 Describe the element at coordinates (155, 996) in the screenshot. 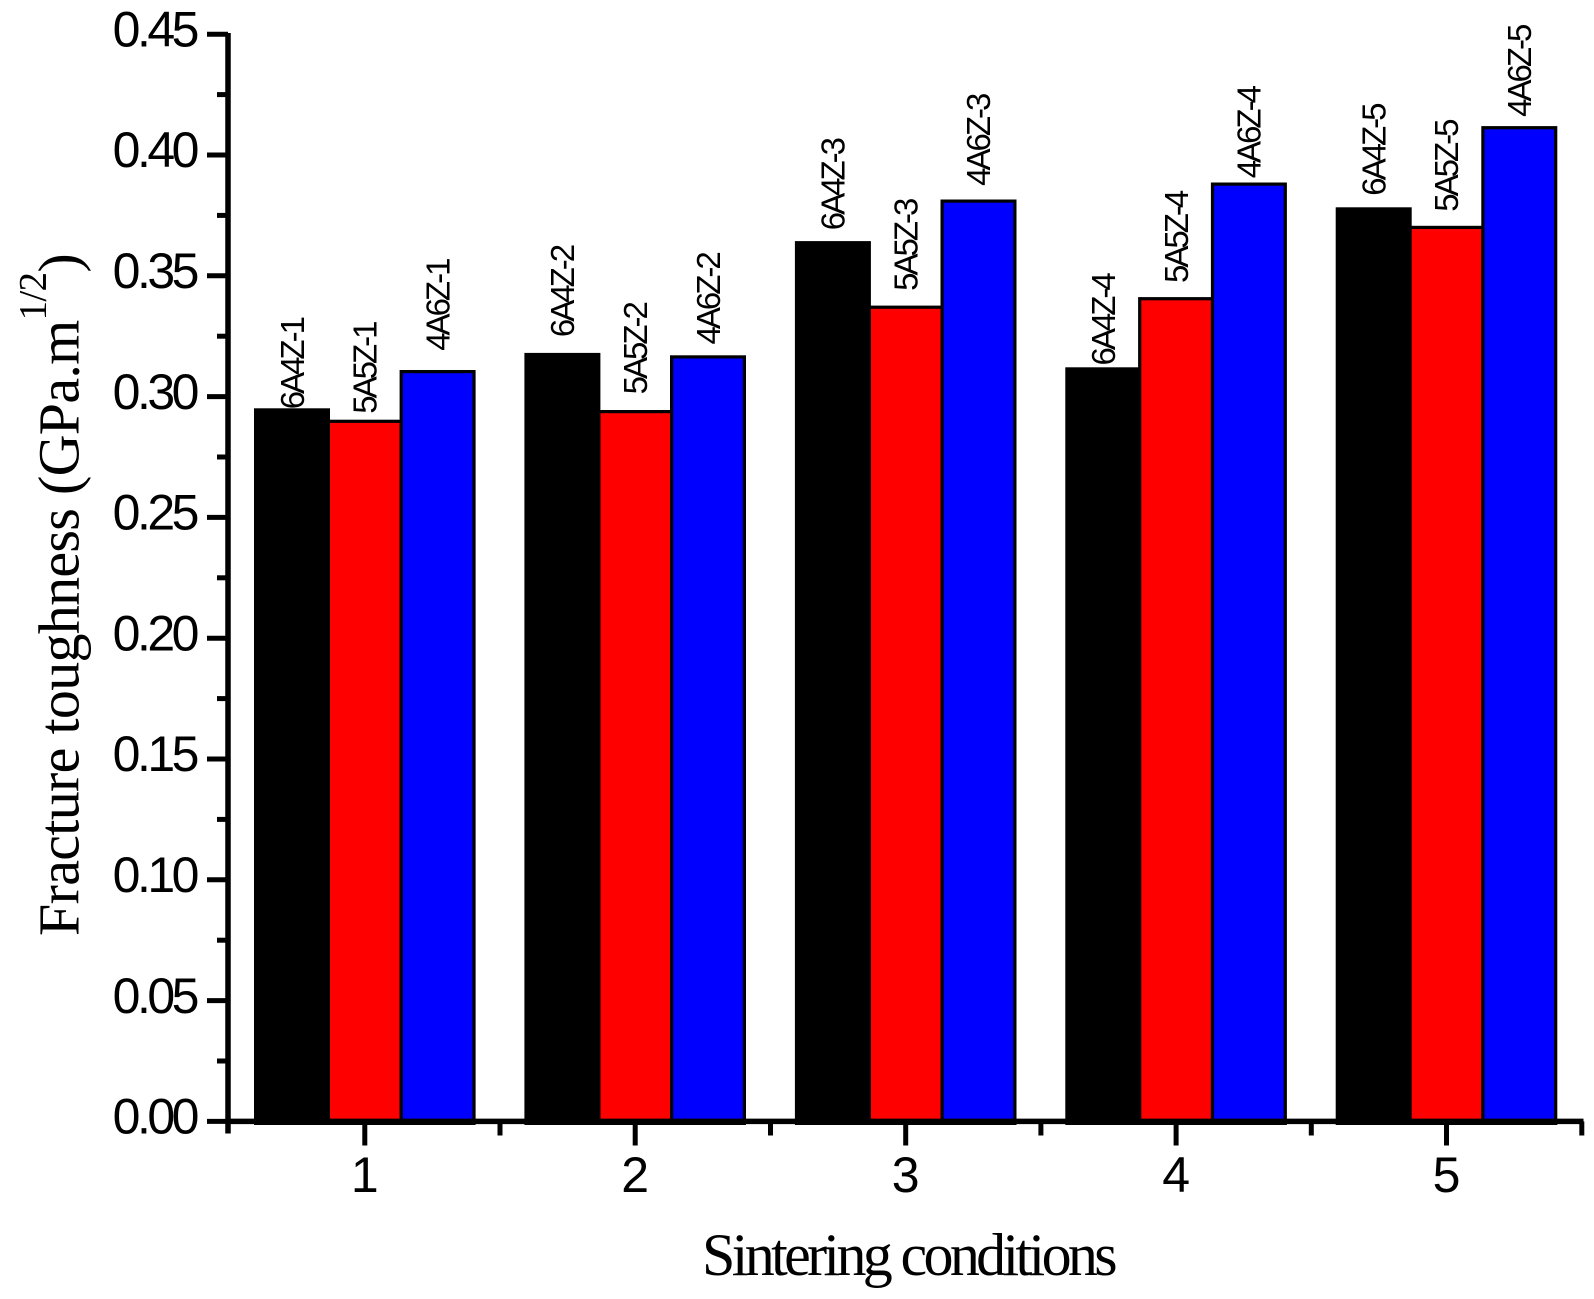

I see `svg-text: 0.05` at that location.